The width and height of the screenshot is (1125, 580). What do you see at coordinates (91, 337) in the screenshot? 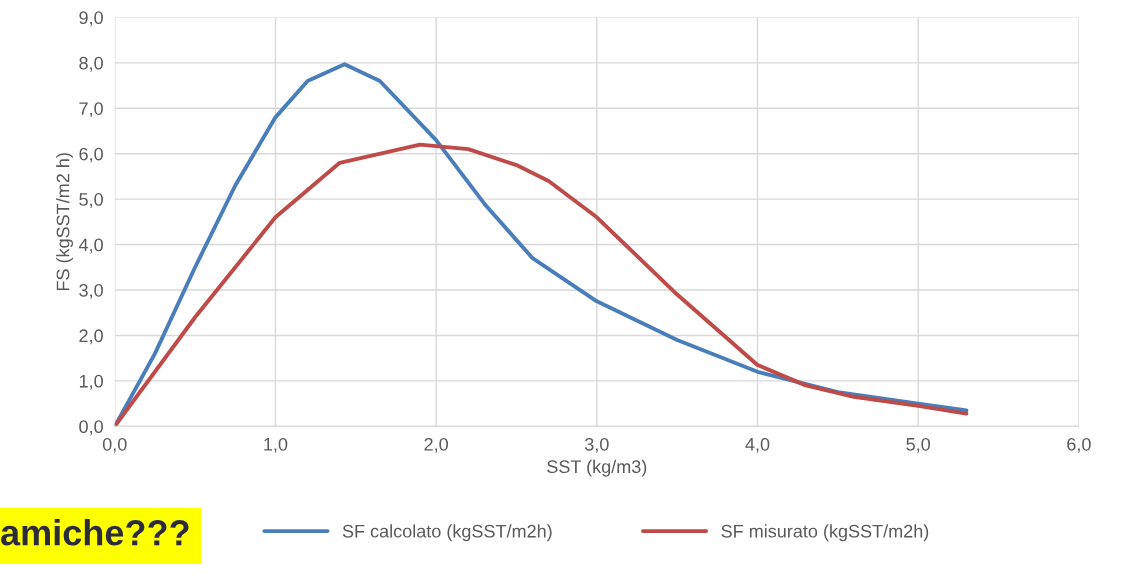
I see `y-tick-label: 2,0` at bounding box center [91, 337].